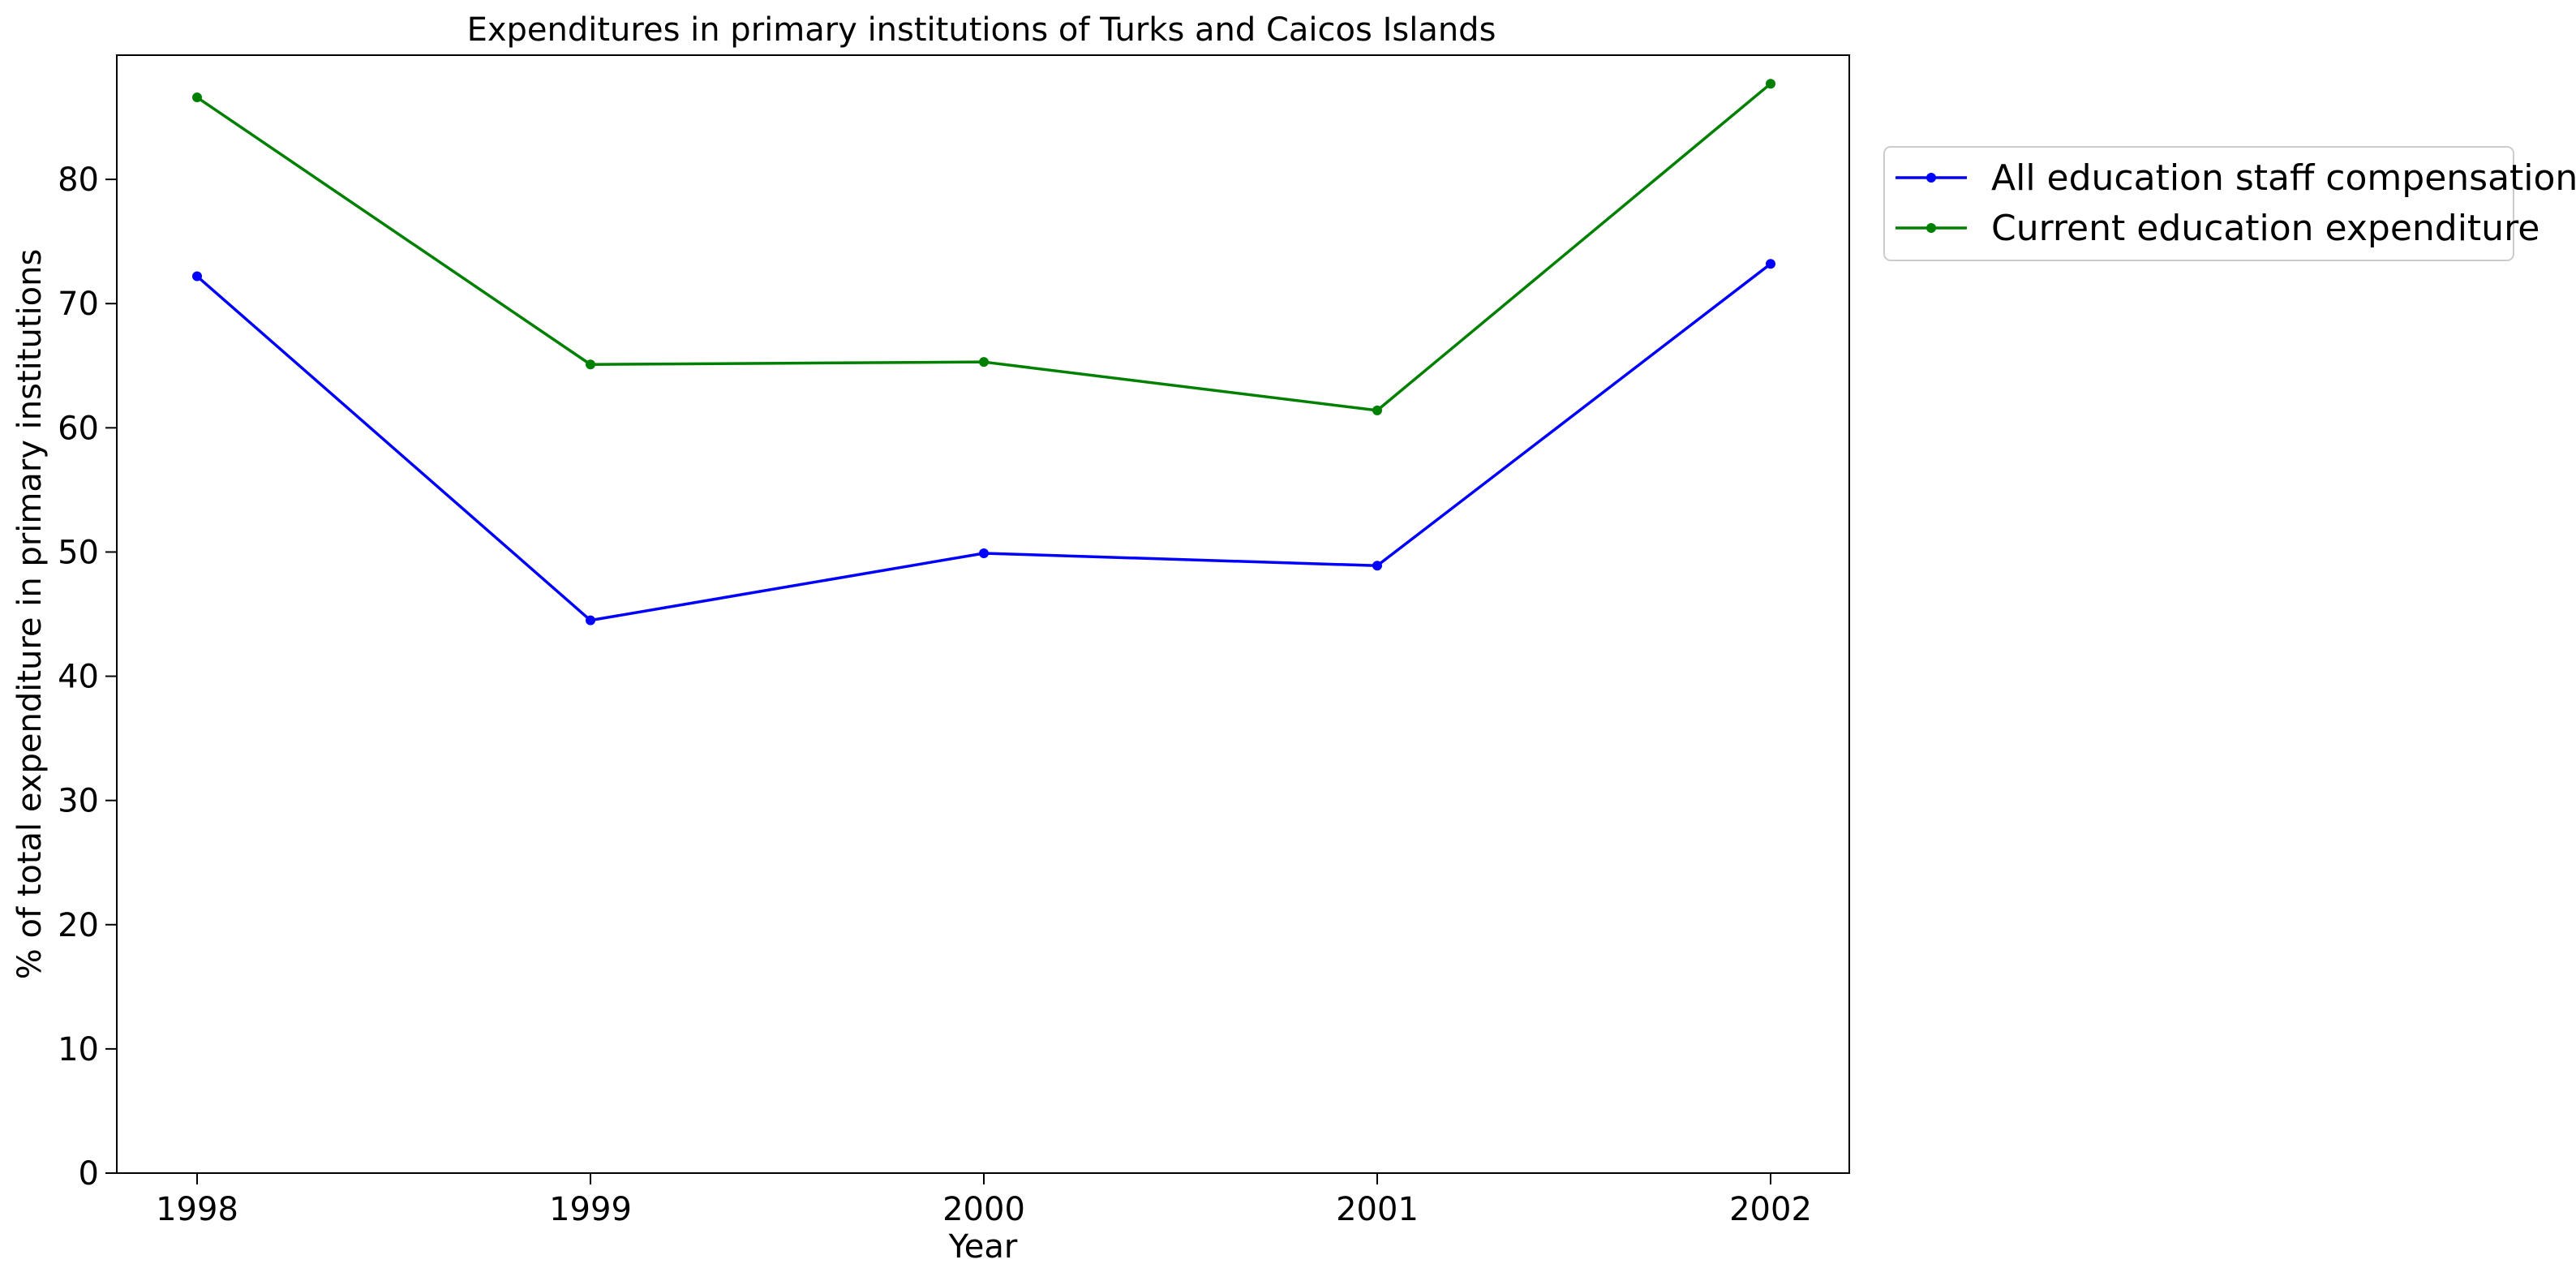  What do you see at coordinates (78, 429) in the screenshot?
I see `y-tick-label: 60` at bounding box center [78, 429].